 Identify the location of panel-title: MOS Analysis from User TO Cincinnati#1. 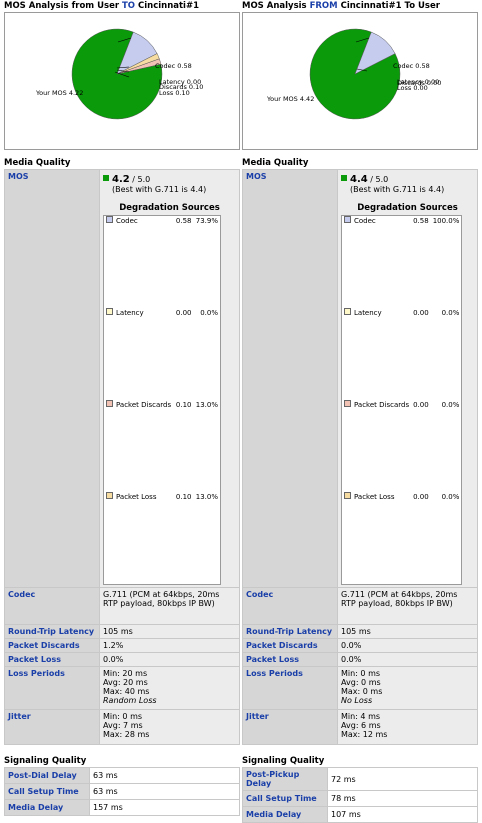
(101, 6).